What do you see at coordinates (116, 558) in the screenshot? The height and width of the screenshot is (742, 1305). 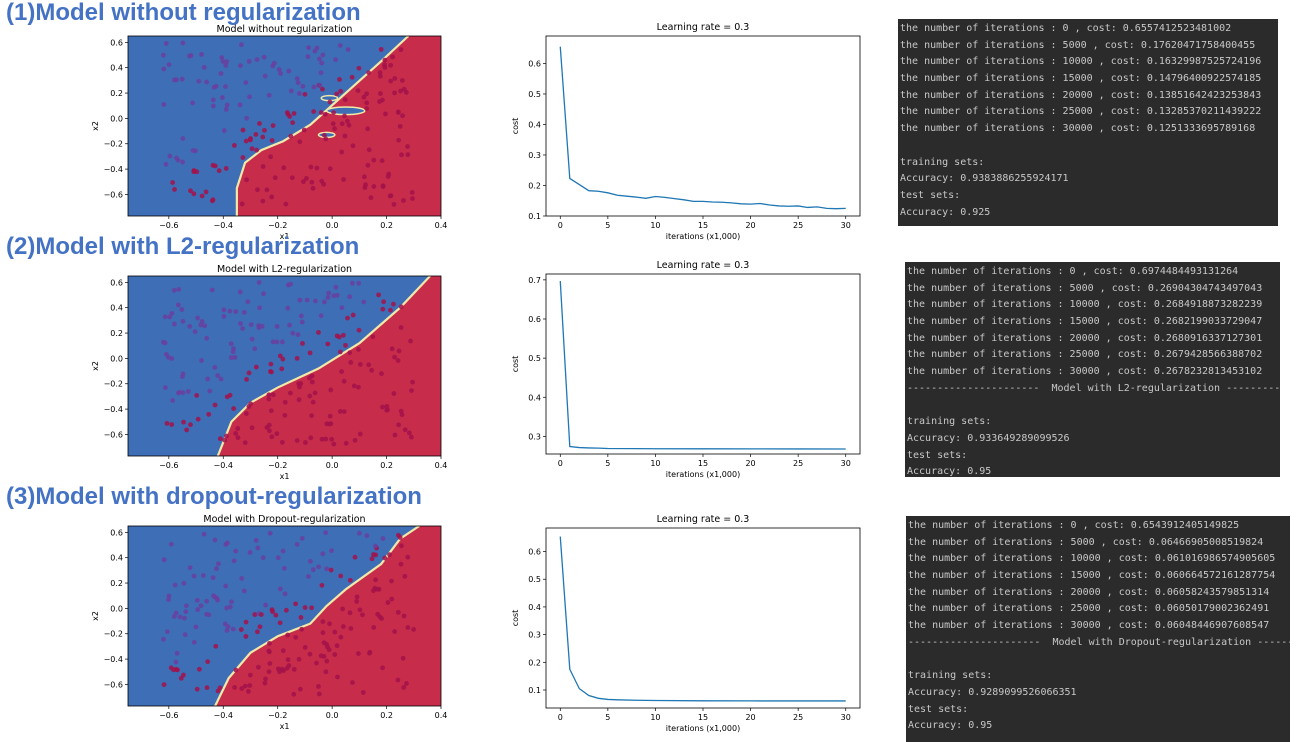 I see `y-tick-label: 0.4` at bounding box center [116, 558].